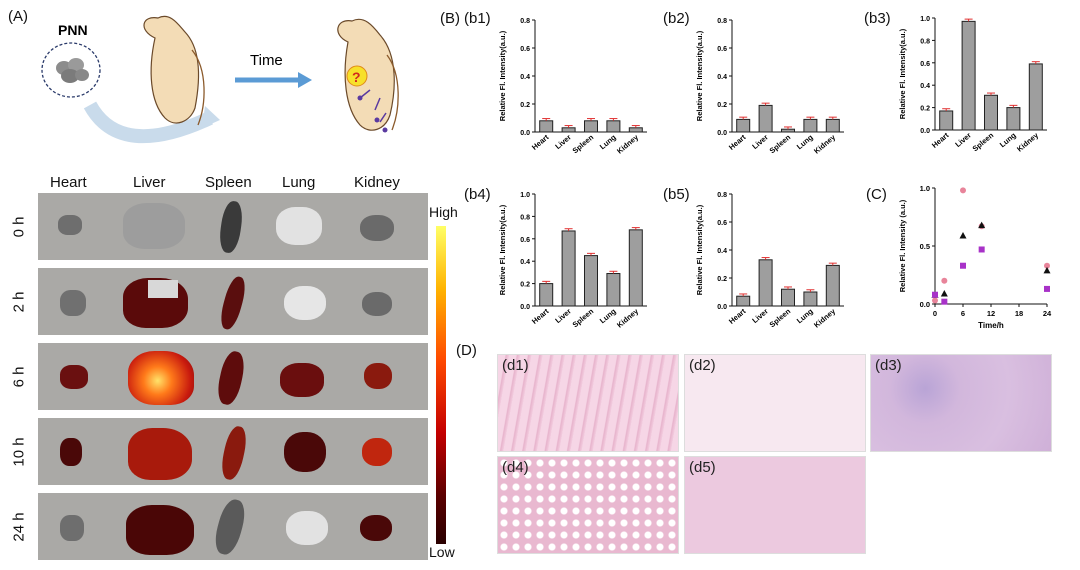 Image resolution: width=1080 pixels, height=570 pixels. What do you see at coordinates (161, 378) in the screenshot?
I see `organ-liver-6h` at bounding box center [161, 378].